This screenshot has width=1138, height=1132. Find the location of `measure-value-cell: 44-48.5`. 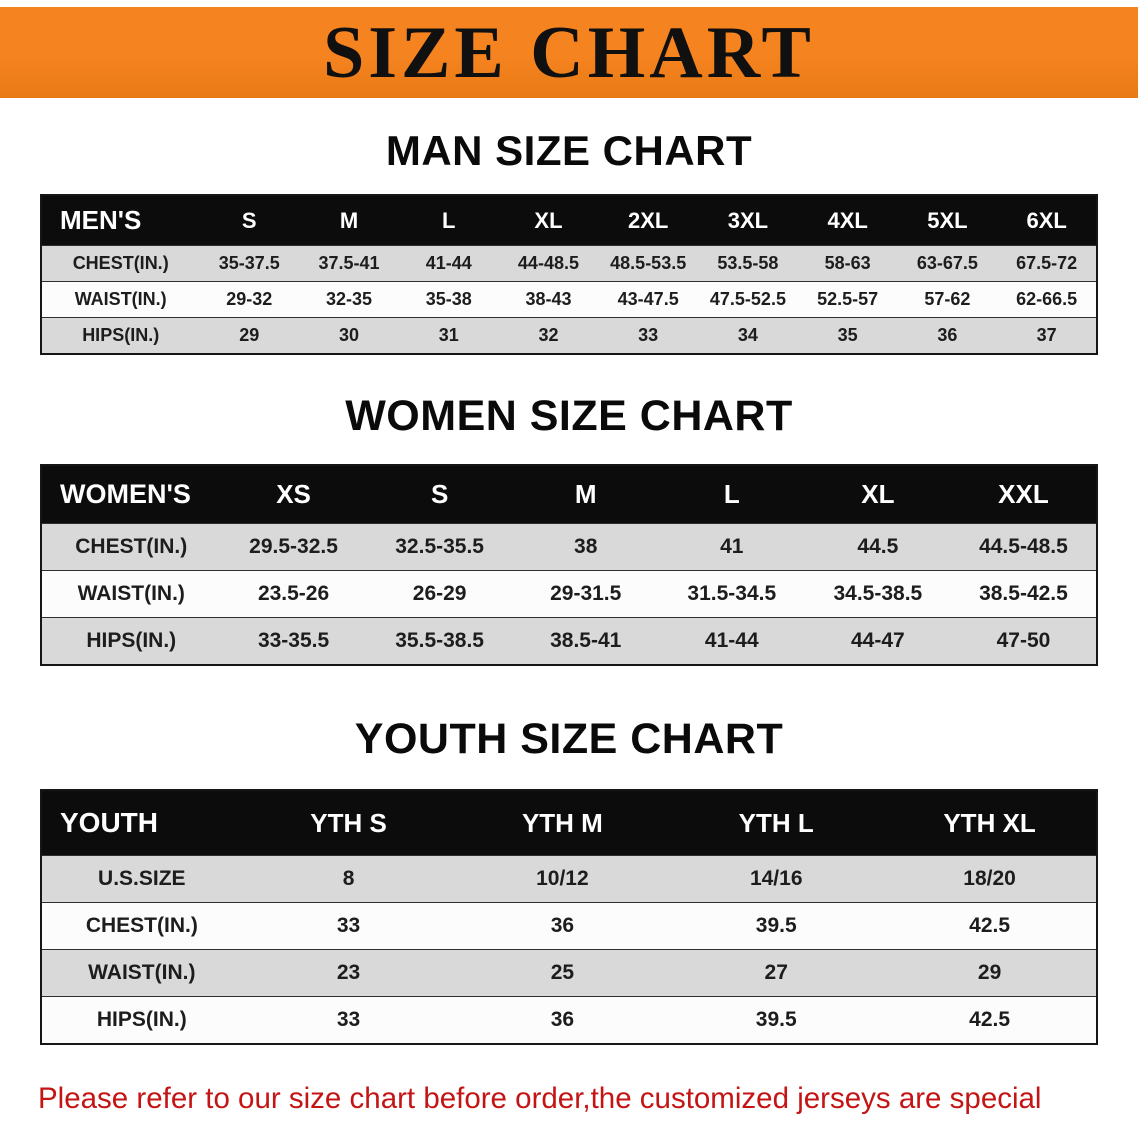

measure-value-cell: 44-48.5 is located at coordinates (548, 263).